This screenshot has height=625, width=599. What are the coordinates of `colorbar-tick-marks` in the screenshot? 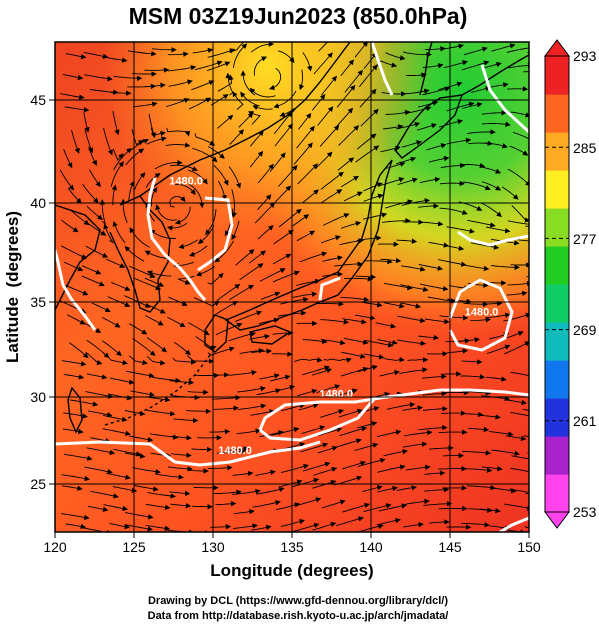 It's located at (557, 284).